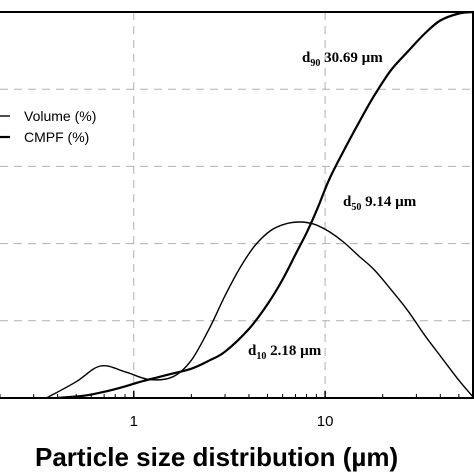 The image size is (474, 474). I want to click on x-tick-label: 10, so click(325, 421).